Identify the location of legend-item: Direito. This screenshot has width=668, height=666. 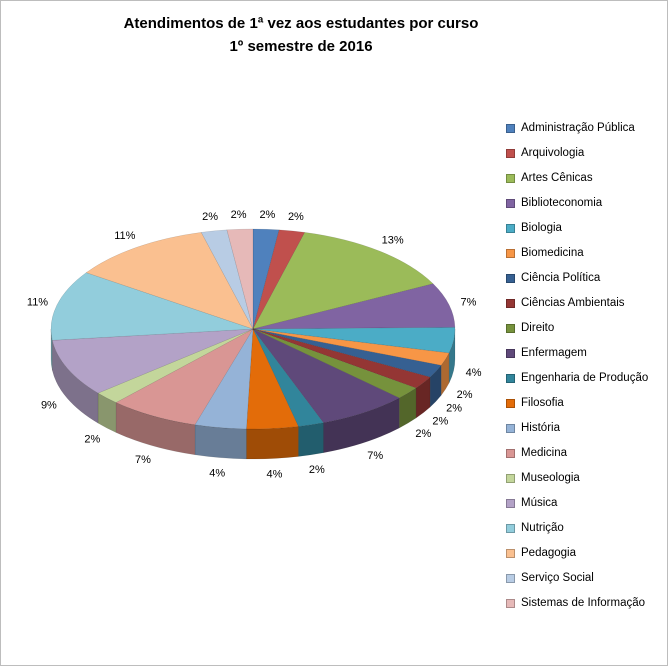
(577, 328).